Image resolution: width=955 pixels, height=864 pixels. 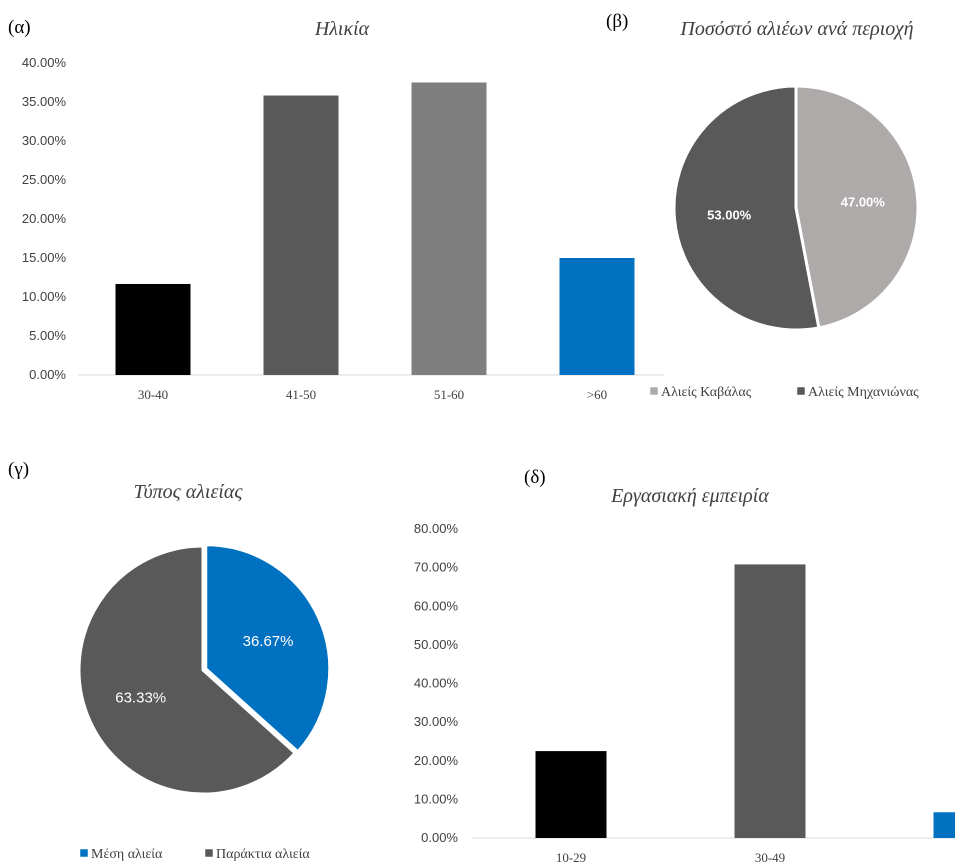 What do you see at coordinates (436, 644) in the screenshot?
I see `y-tick-label: 50.00%` at bounding box center [436, 644].